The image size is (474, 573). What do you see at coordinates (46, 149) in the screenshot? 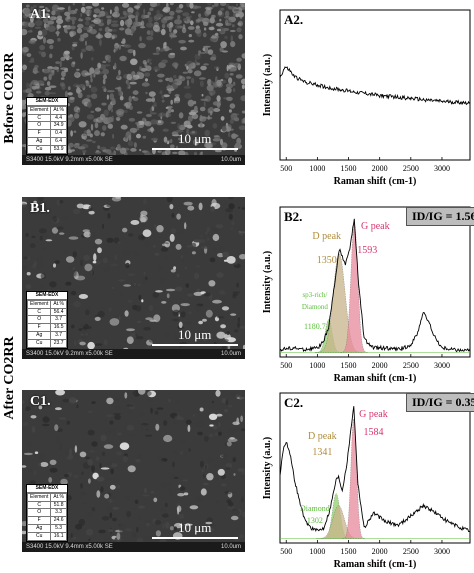
I see `edx-row: Cu 53.9` at bounding box center [46, 149].